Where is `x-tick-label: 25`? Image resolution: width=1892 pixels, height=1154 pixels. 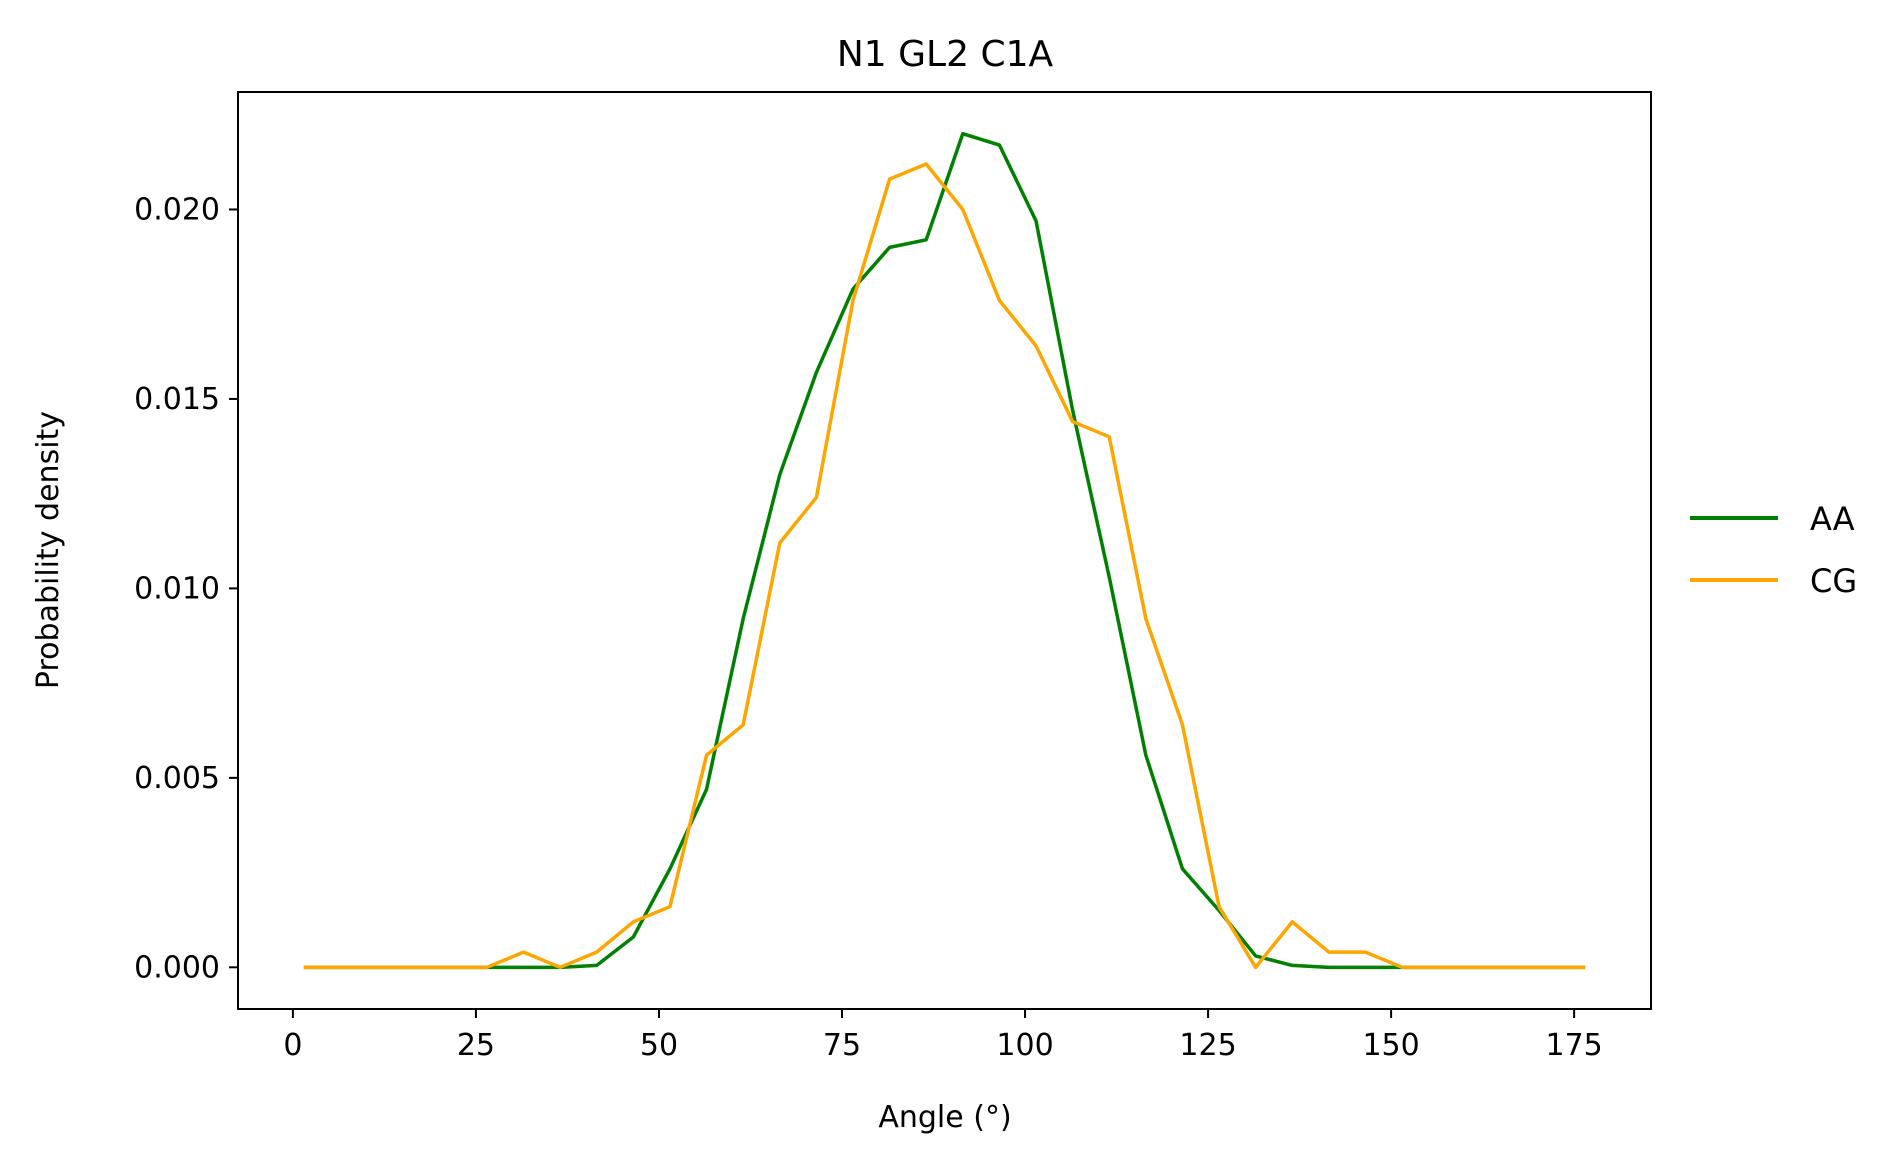 x-tick-label: 25 is located at coordinates (476, 1045).